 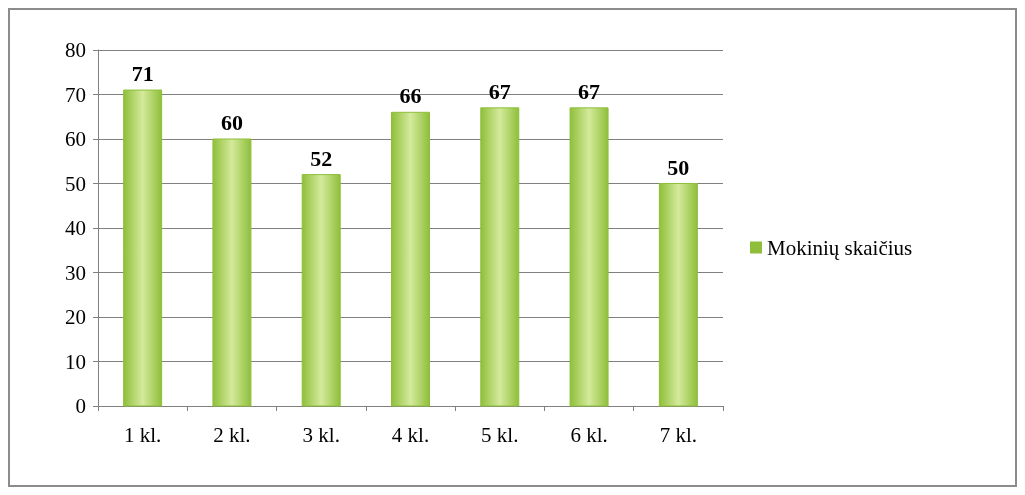 I want to click on legend-label: Mokinių skaičius, so click(x=840, y=247).